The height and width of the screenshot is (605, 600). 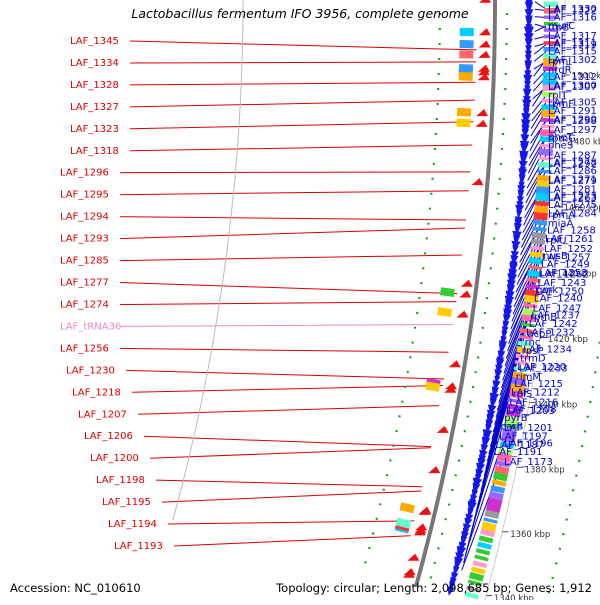 What do you see at coordinates (530, 411) in the screenshot?
I see `forward-gene-label: LAF_1203` at bounding box center [530, 411].